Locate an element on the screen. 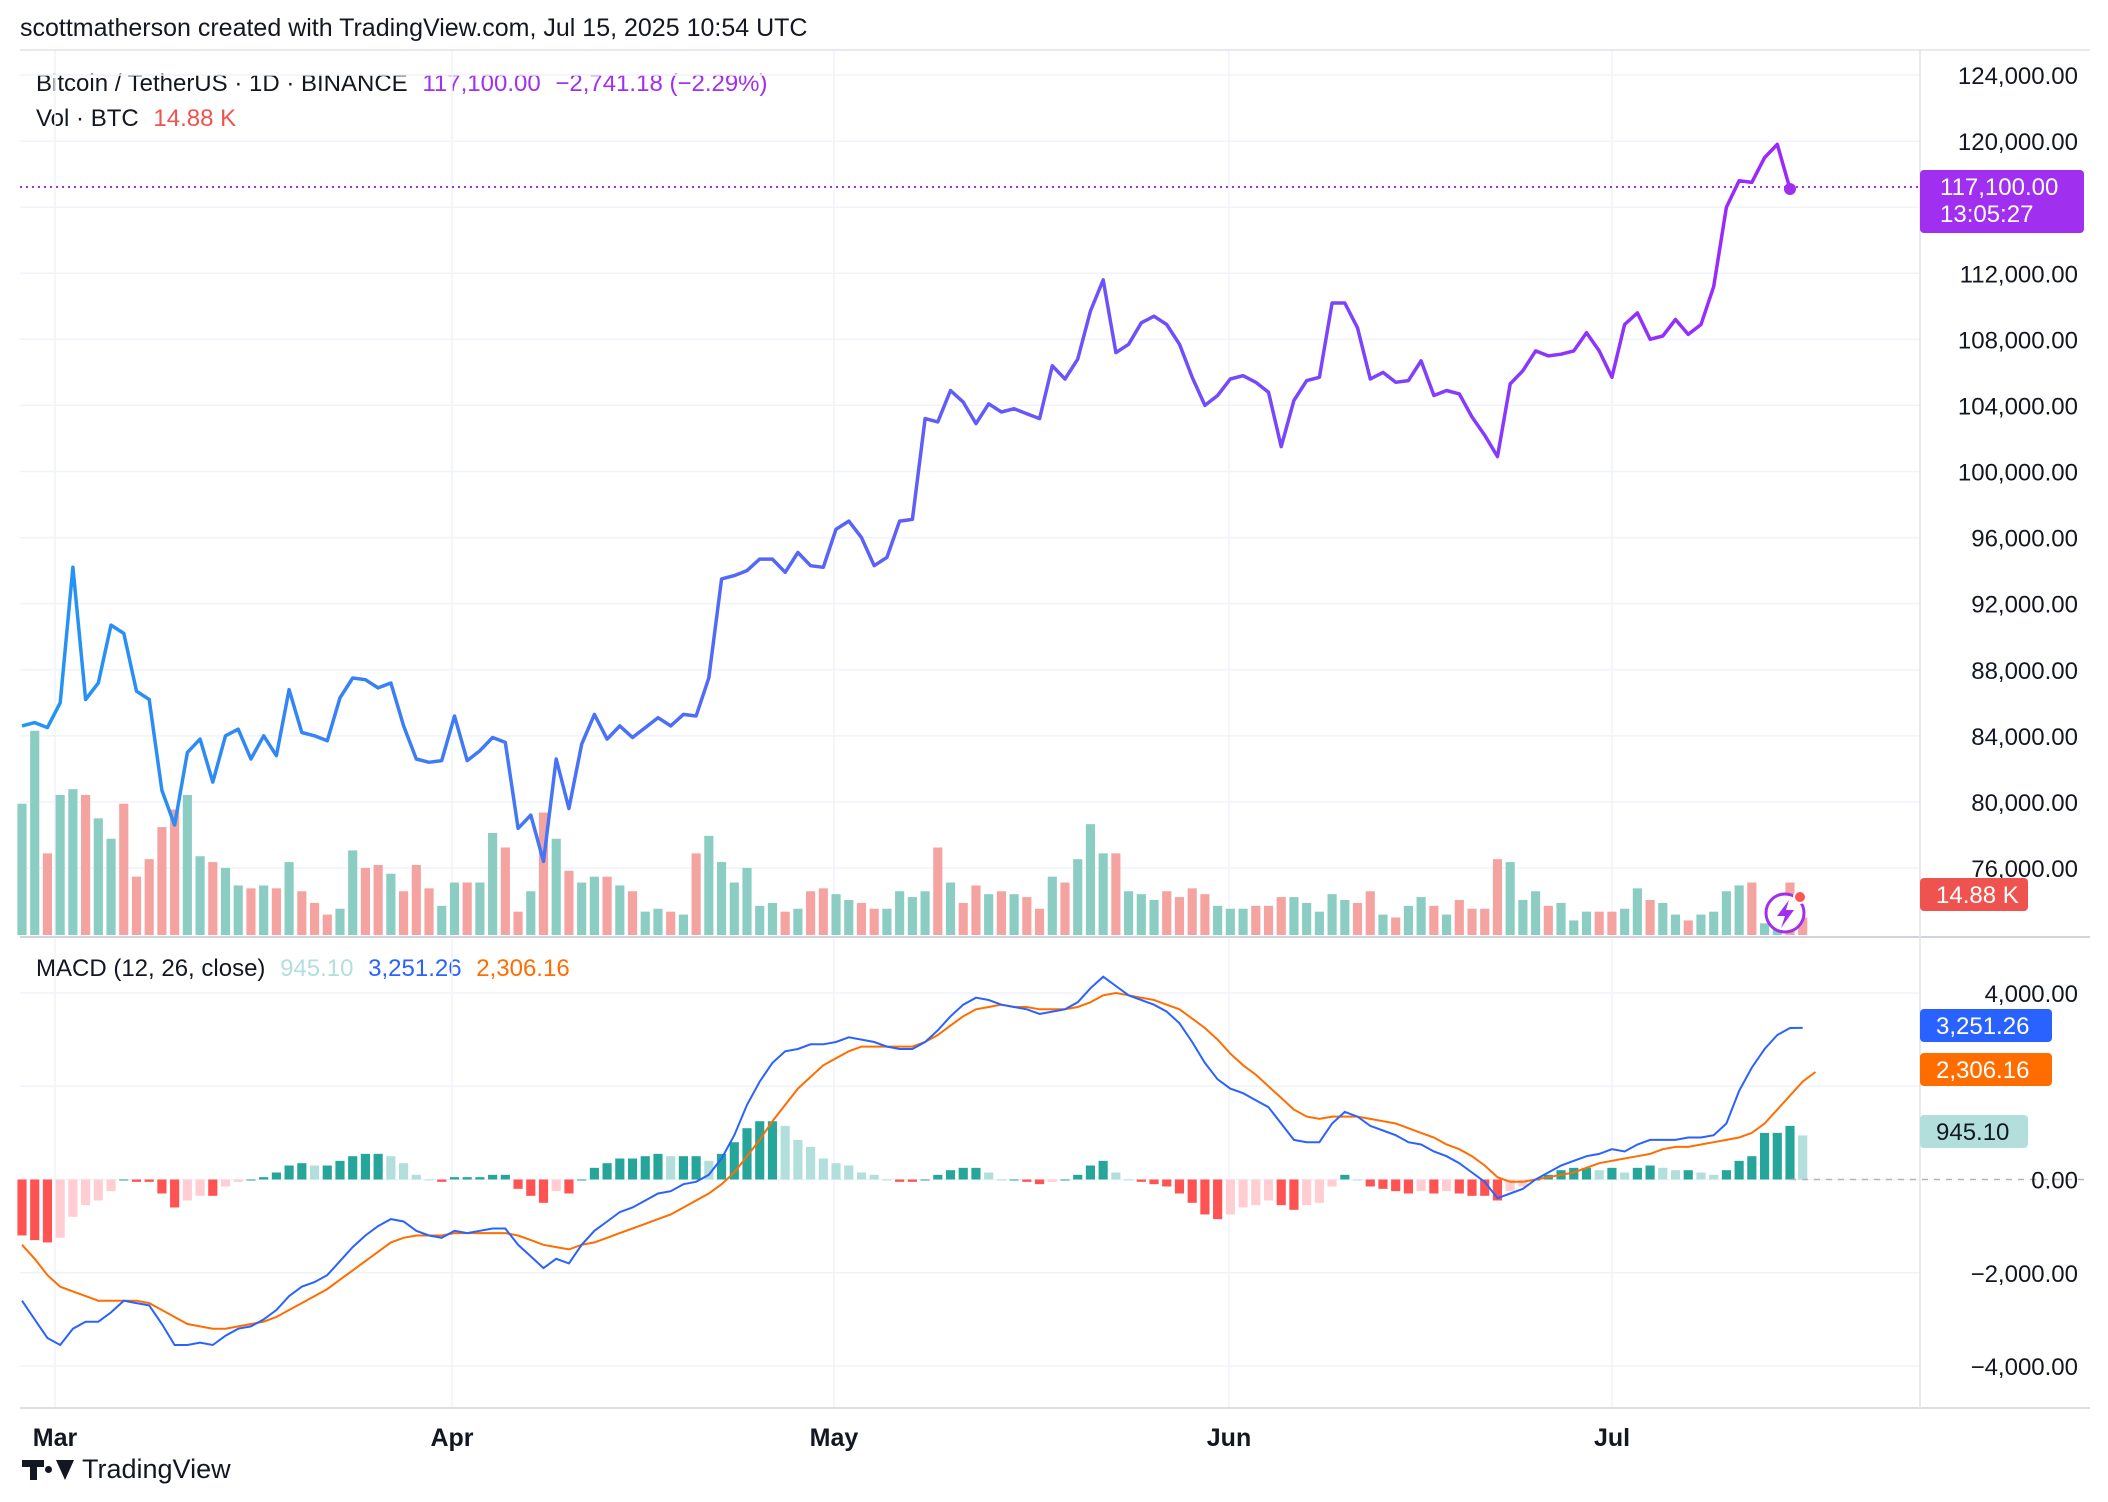  price-tick-label: 112,000.00 is located at coordinates (2019, 274).